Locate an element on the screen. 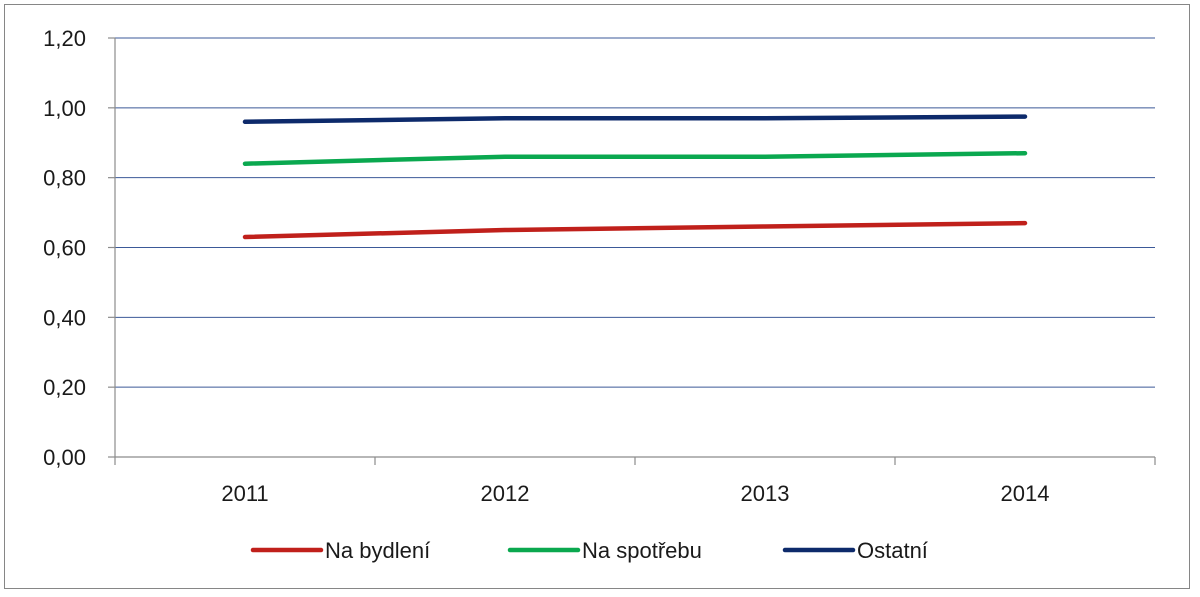 The width and height of the screenshot is (1200, 597). y-tick-labels: 0,00 0,20 0,40 0,60 0,80 1,00 1,20 is located at coordinates (64, 248).